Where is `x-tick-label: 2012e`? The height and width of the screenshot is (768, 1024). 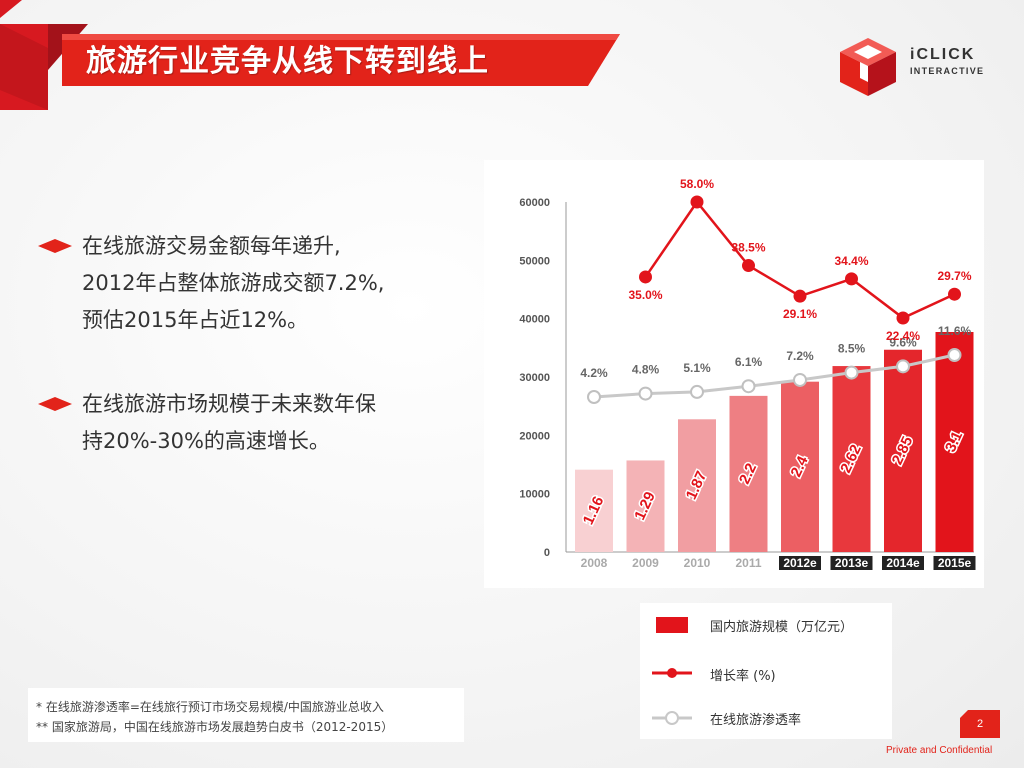
x-tick-label: 2012e is located at coordinates (800, 563).